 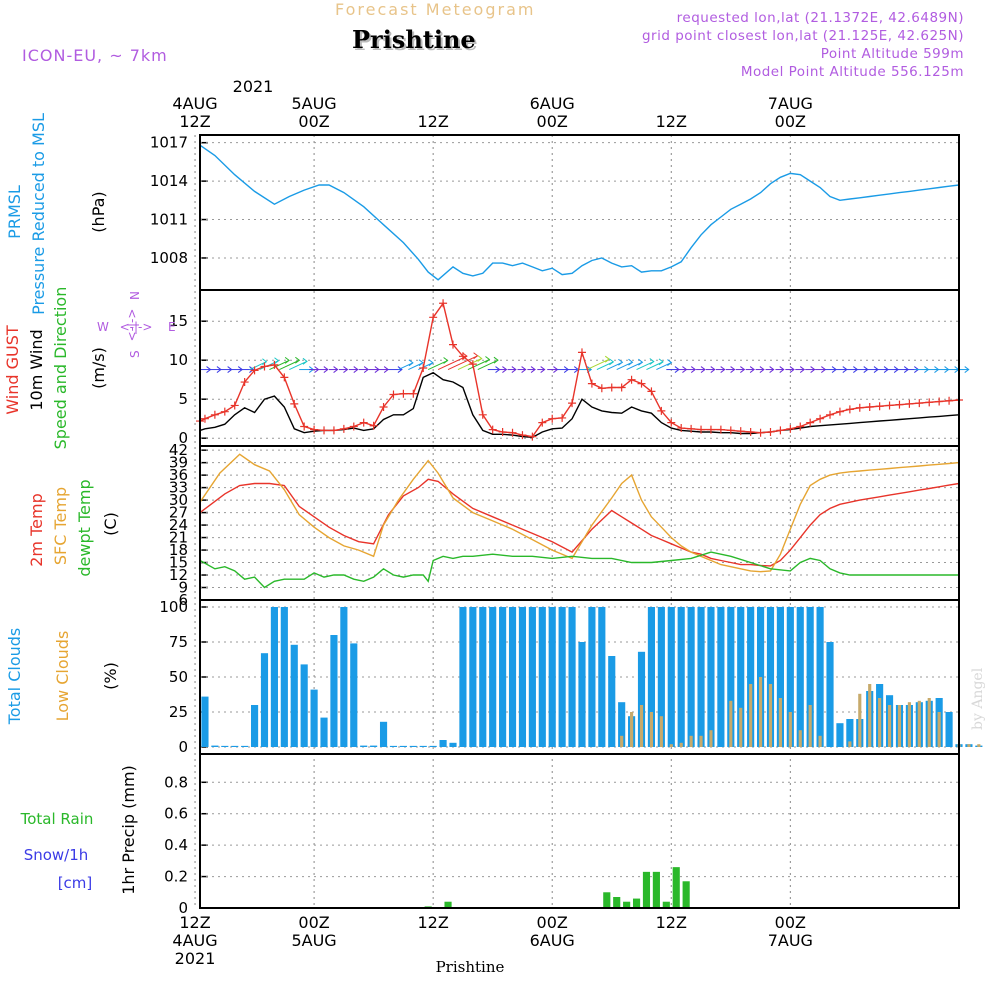 I want to click on y-tick-label: 27, so click(x=178, y=513).